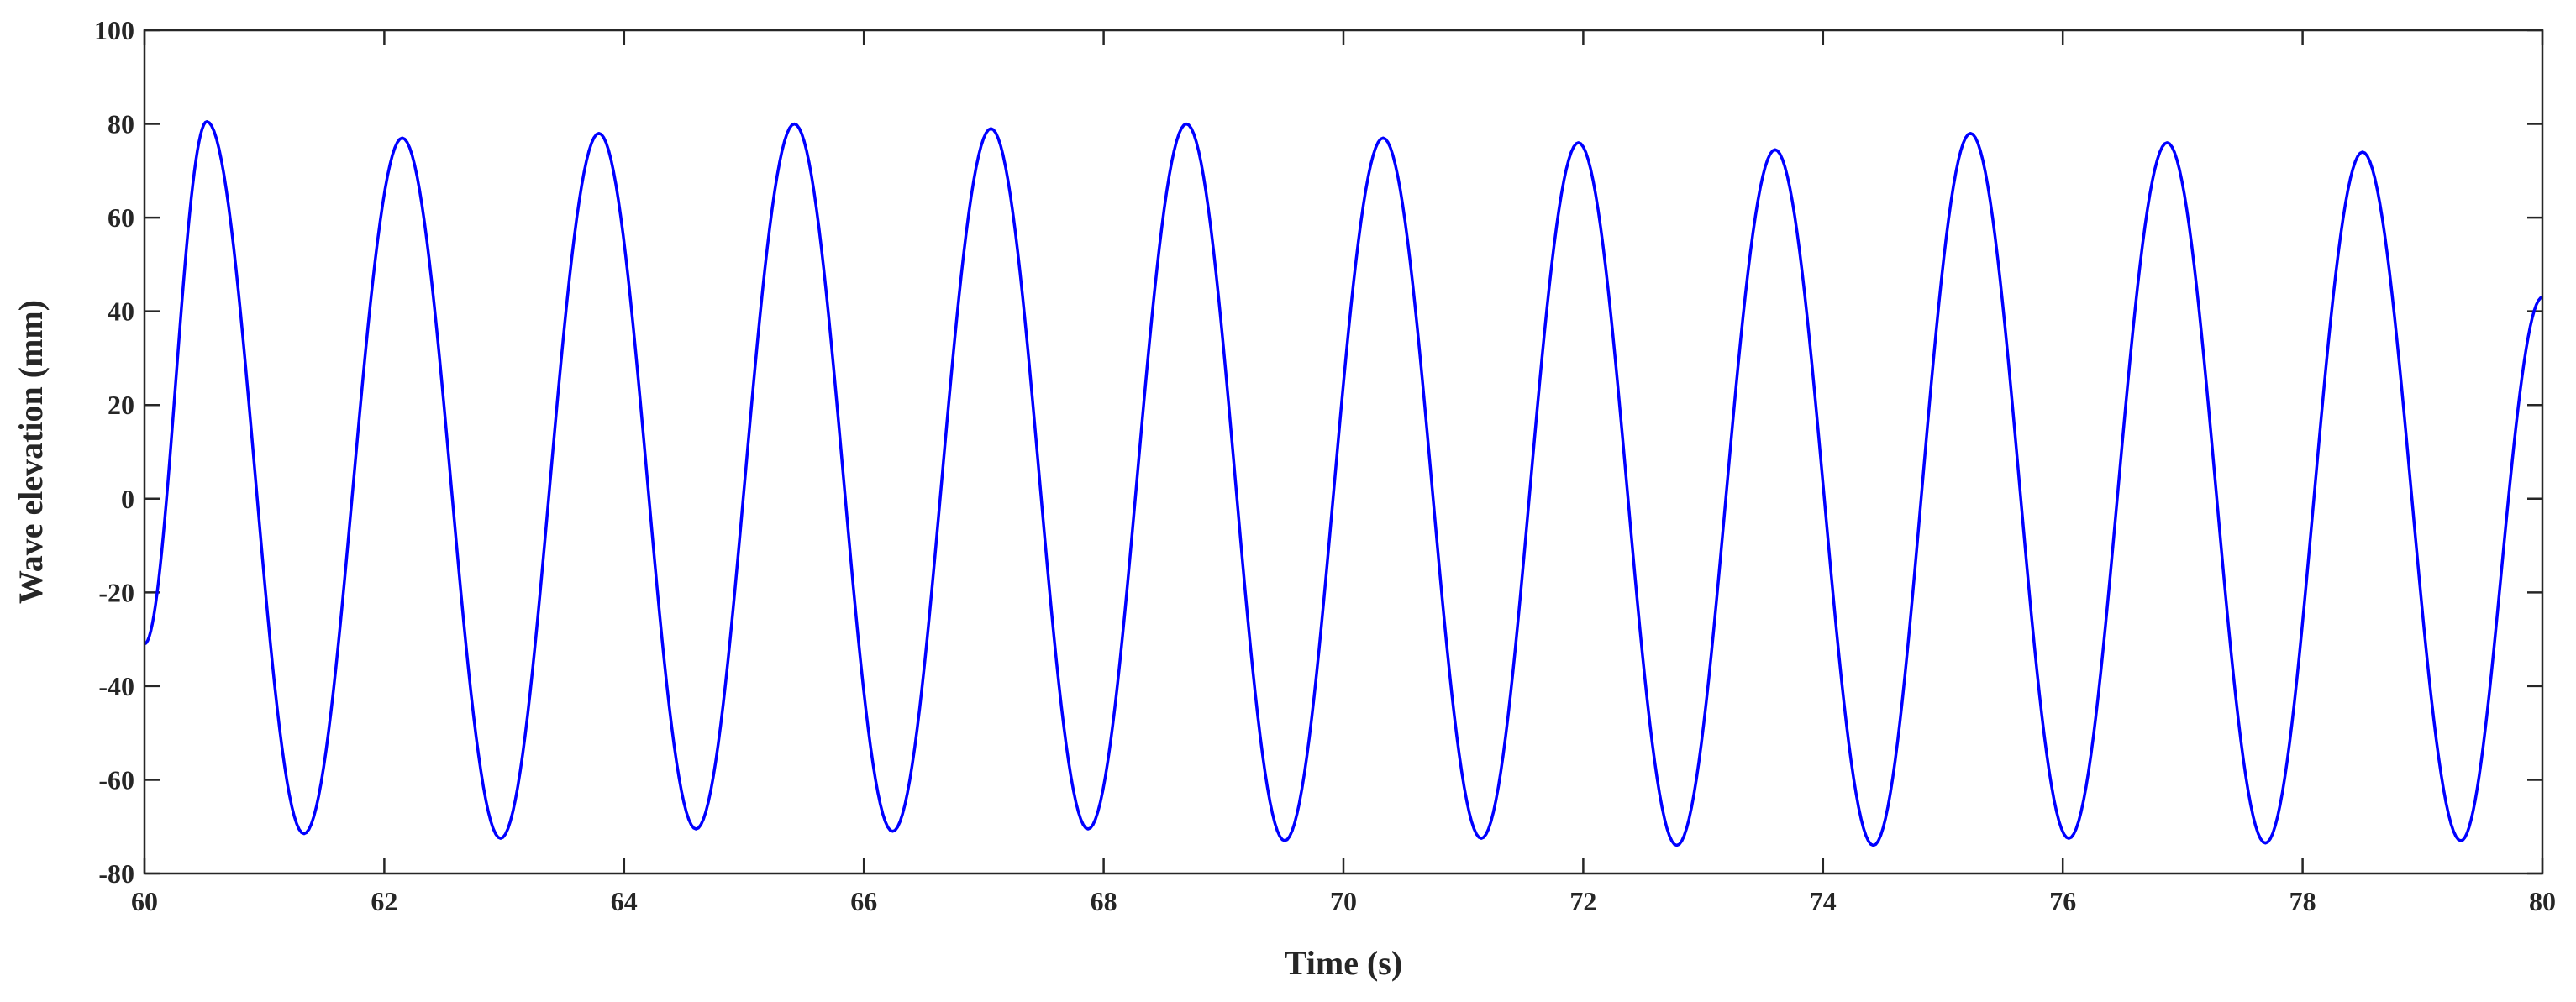 The image size is (2576, 1002). I want to click on x-tick-label-78: 78, so click(2302, 901).